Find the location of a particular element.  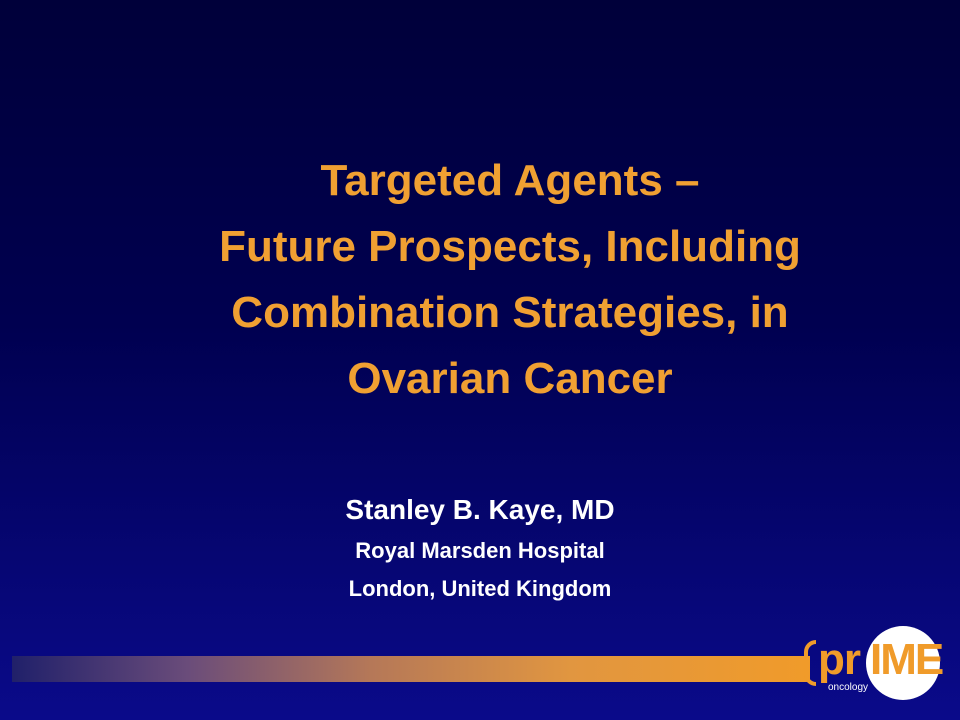

logo-circle is located at coordinates (903, 663).